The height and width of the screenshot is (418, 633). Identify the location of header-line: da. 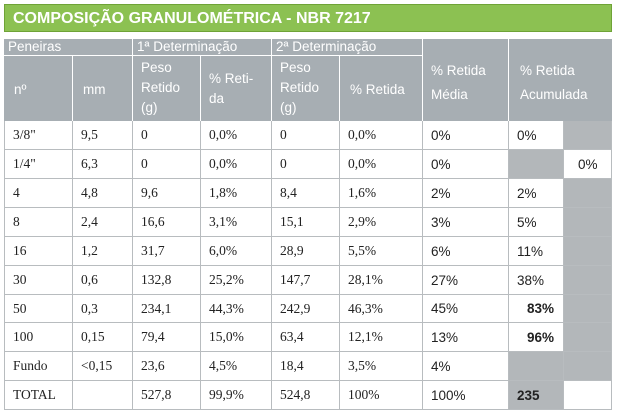
(217, 98).